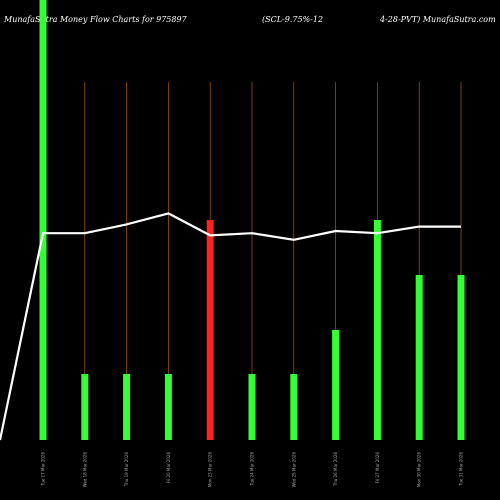 Image resolution: width=500 pixels, height=500 pixels. I want to click on x-tick-label: Tue 17 Mar 2026, so click(43, 469).